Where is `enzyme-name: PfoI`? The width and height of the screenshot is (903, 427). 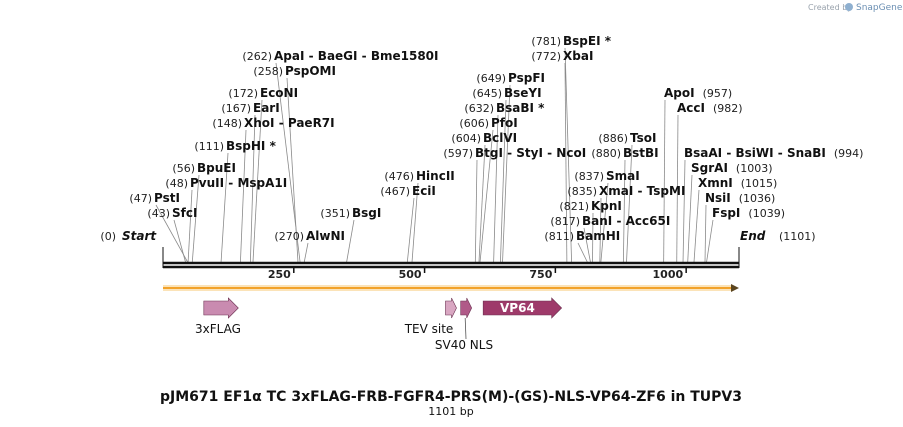 enzyme-name: PfoI is located at coordinates (504, 123).